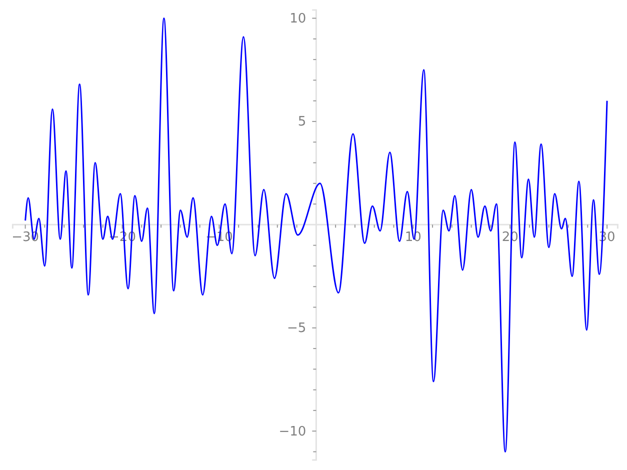 This screenshot has height=470, width=627. I want to click on y-tick-label: 5, so click(302, 122).